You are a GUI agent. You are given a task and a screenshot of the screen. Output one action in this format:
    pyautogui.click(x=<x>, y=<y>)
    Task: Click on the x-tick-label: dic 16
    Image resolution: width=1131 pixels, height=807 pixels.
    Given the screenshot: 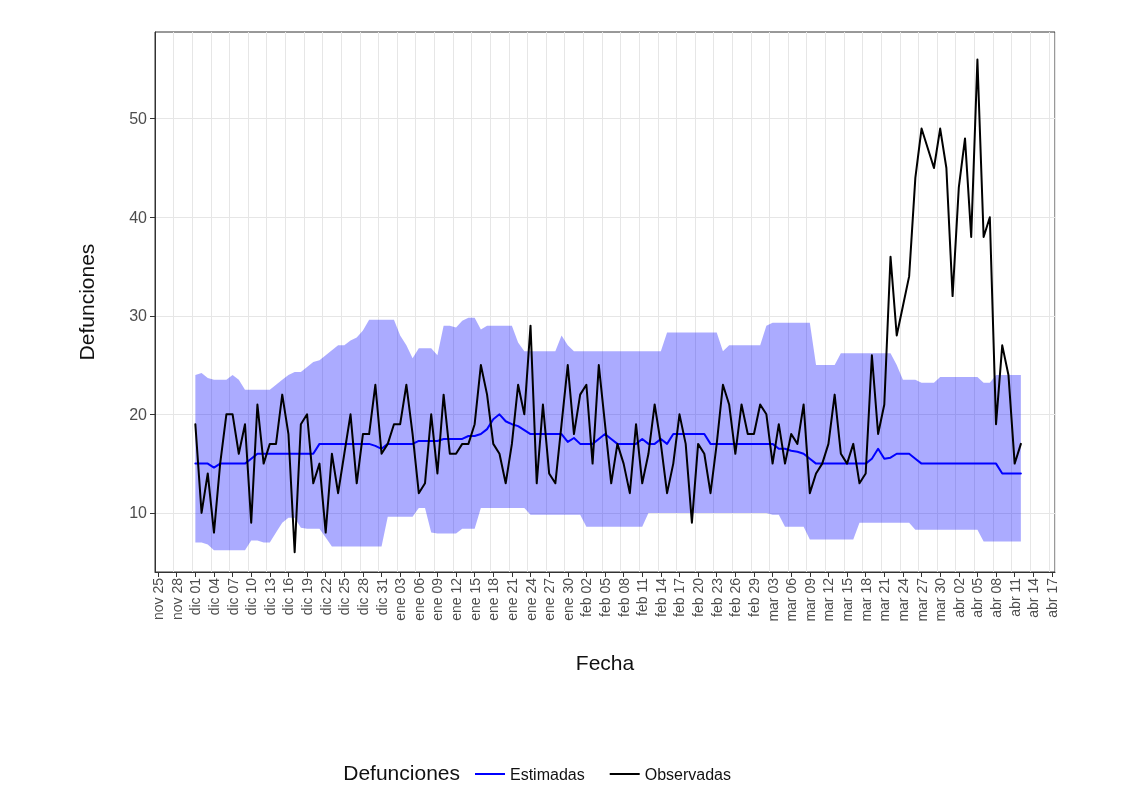 What is the action you would take?
    pyautogui.click(x=288, y=596)
    